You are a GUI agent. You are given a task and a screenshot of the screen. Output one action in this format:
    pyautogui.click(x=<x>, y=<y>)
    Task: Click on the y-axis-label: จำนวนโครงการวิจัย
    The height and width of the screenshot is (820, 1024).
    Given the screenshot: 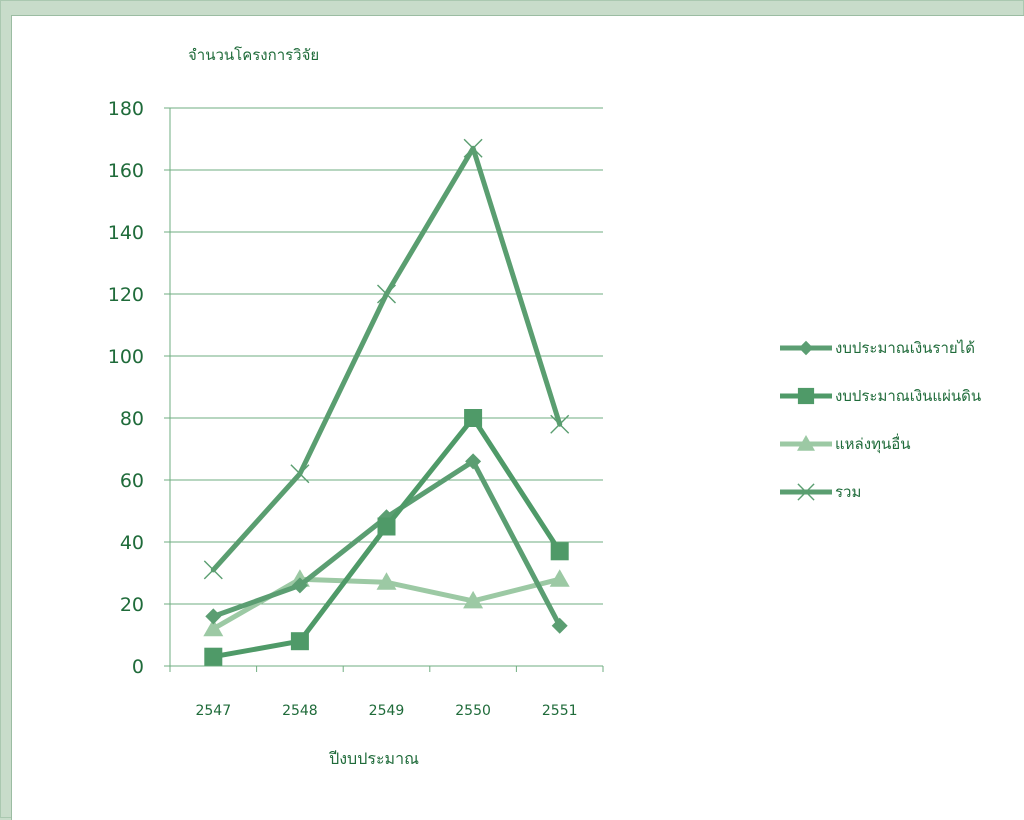 What is the action you would take?
    pyautogui.click(x=253, y=55)
    